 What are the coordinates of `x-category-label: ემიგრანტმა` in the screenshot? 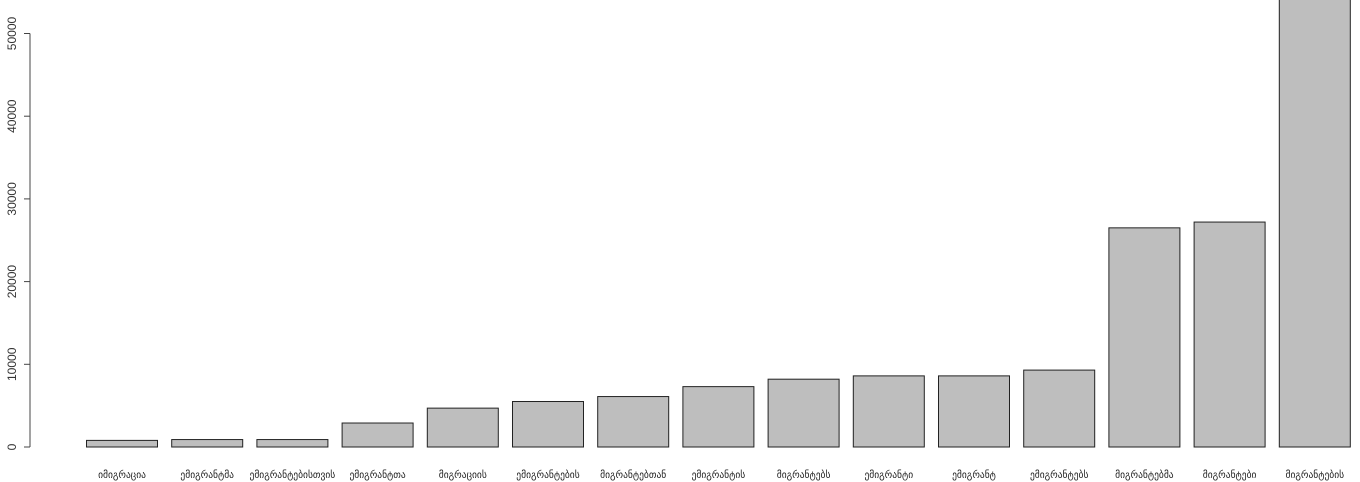 It's located at (207, 475).